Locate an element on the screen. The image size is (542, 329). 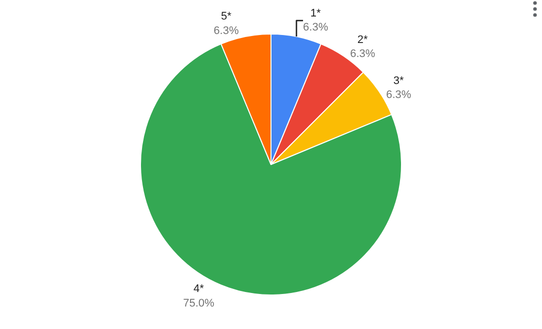
slice-label: 2* is located at coordinates (363, 40).